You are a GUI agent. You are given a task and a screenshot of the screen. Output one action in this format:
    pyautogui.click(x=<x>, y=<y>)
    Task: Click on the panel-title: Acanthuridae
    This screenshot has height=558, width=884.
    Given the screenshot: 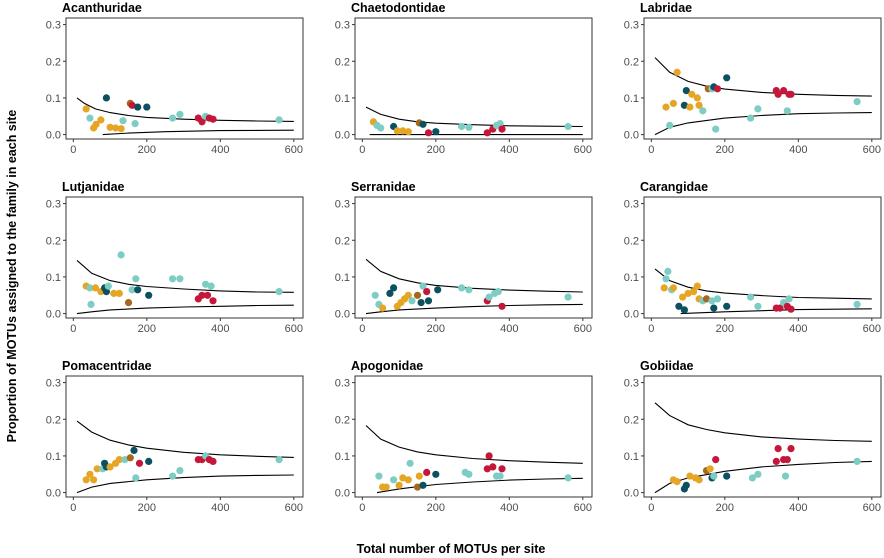 What is the action you would take?
    pyautogui.click(x=102, y=8)
    